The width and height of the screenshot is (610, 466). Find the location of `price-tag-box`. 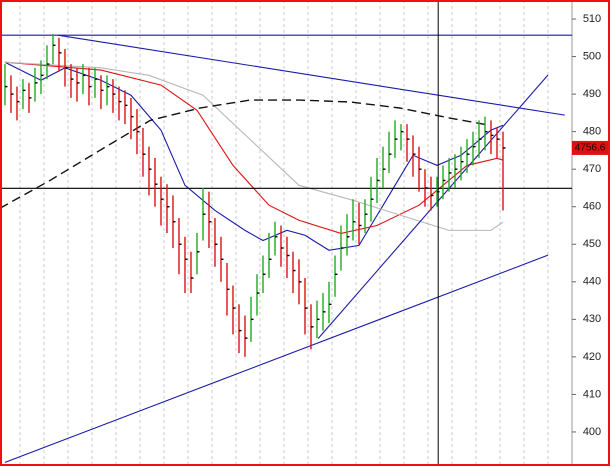

price-tag-box is located at coordinates (590, 147).